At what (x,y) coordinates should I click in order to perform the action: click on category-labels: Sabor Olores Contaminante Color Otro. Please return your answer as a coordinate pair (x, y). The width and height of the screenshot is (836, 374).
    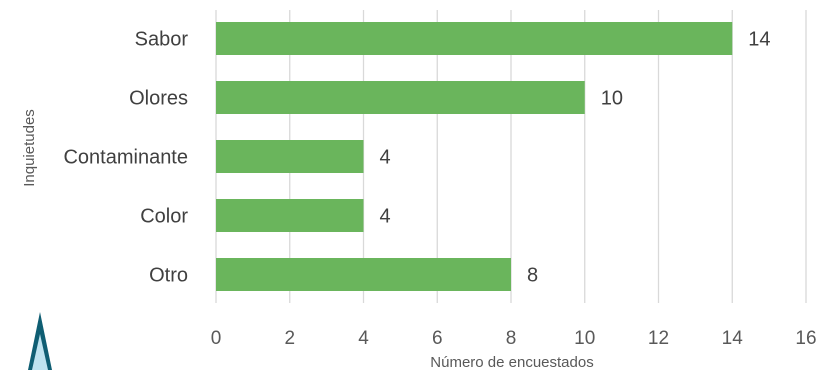
    Looking at the image, I should click on (125, 158).